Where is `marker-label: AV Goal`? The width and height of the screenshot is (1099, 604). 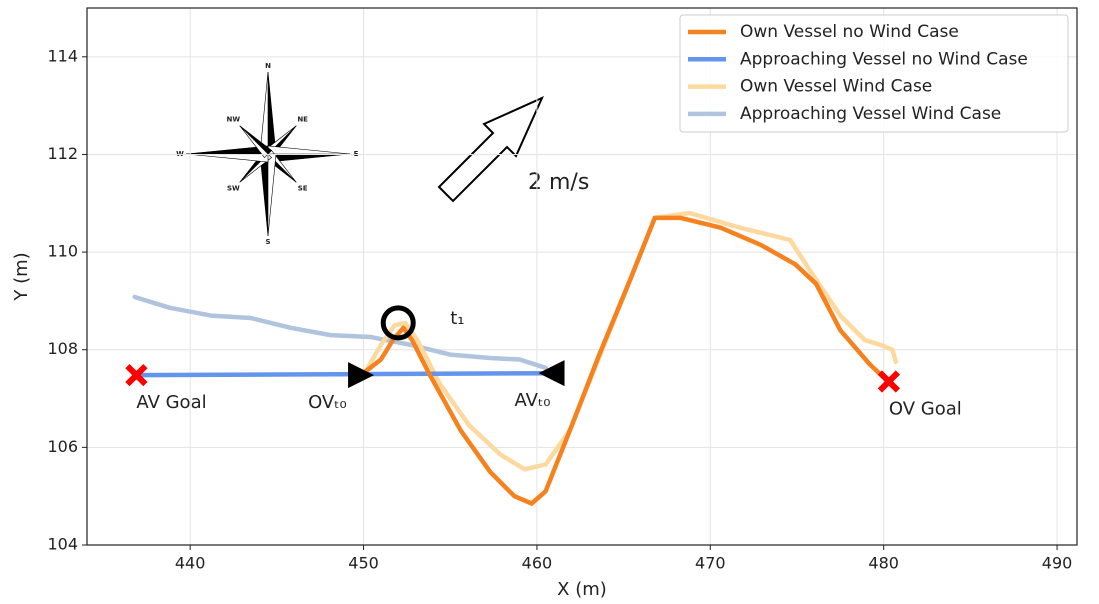
marker-label: AV Goal is located at coordinates (171, 402).